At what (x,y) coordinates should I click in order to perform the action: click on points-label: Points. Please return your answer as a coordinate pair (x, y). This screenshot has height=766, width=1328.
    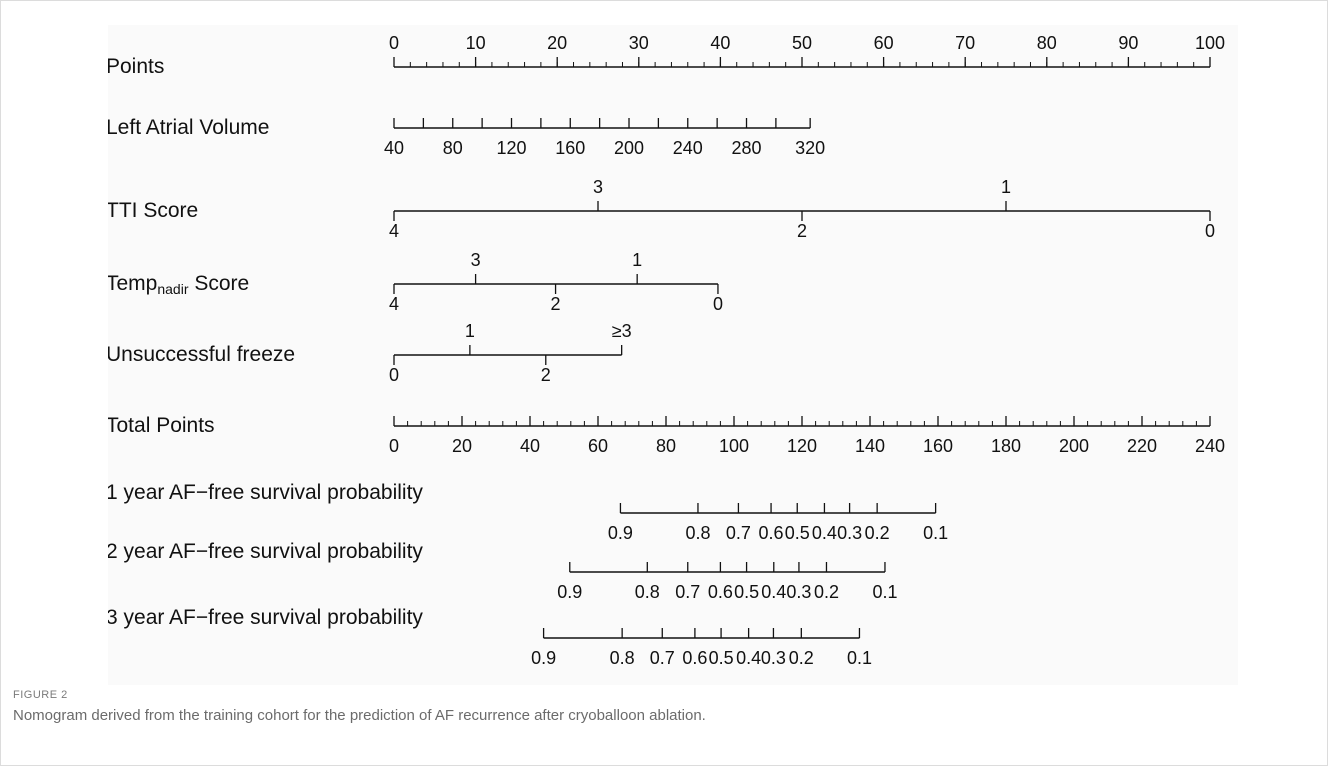
    Looking at the image, I should click on (136, 66).